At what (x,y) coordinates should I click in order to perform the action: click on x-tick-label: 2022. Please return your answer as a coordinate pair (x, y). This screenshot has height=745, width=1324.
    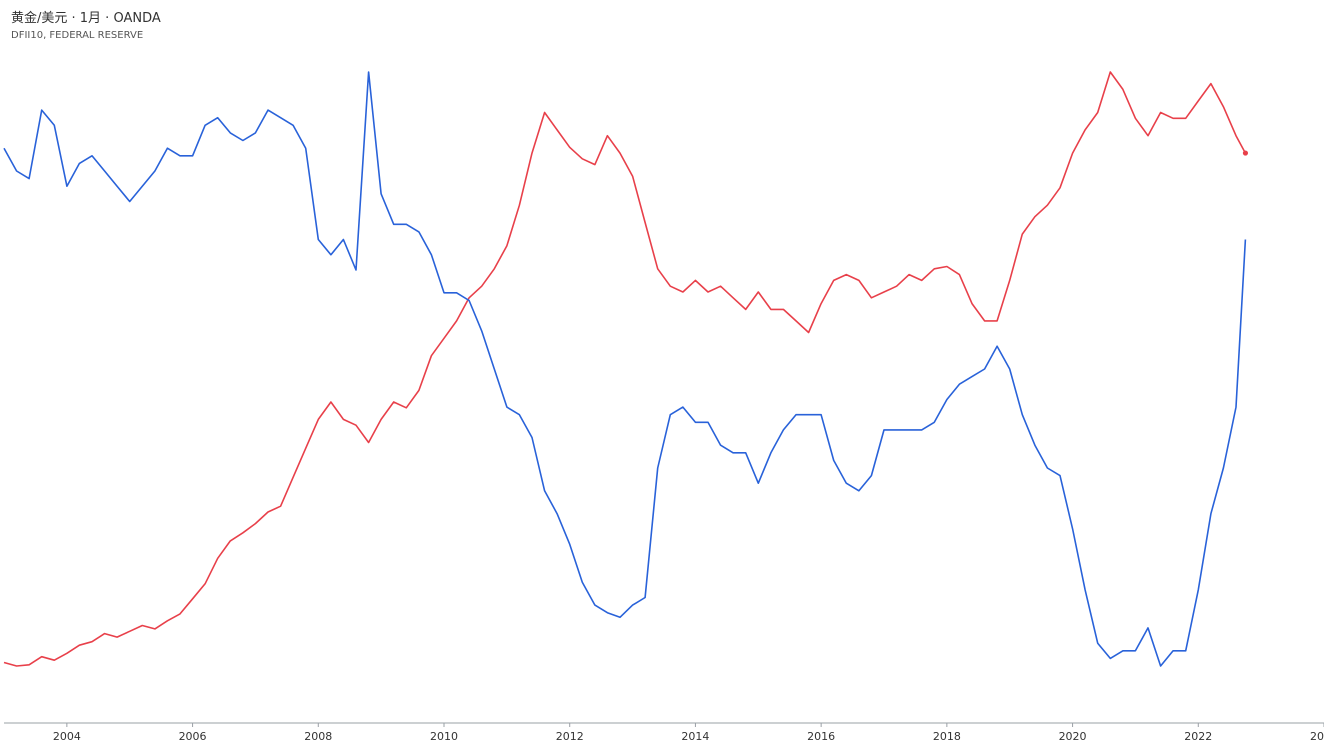
    Looking at the image, I should click on (1198, 736).